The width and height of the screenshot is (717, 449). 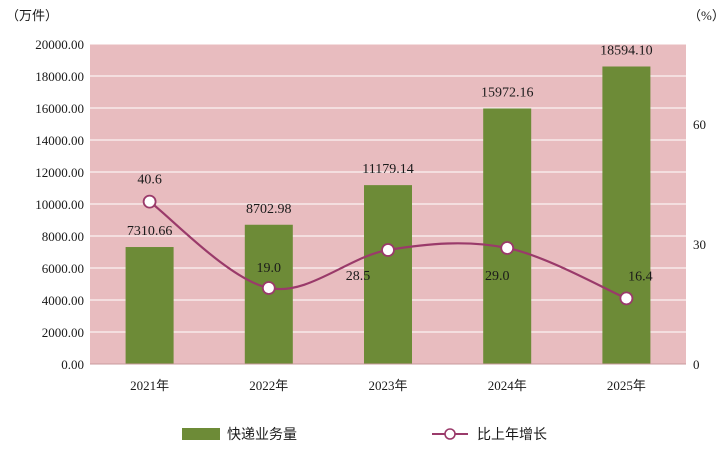 I want to click on left-axis-tick-label: 20000.00, so click(x=59, y=44).